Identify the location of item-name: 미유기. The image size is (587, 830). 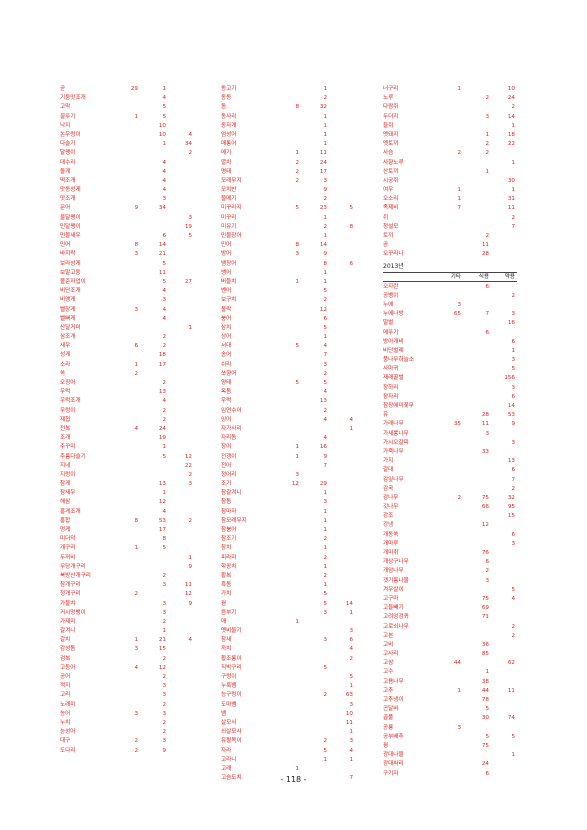
(229, 226).